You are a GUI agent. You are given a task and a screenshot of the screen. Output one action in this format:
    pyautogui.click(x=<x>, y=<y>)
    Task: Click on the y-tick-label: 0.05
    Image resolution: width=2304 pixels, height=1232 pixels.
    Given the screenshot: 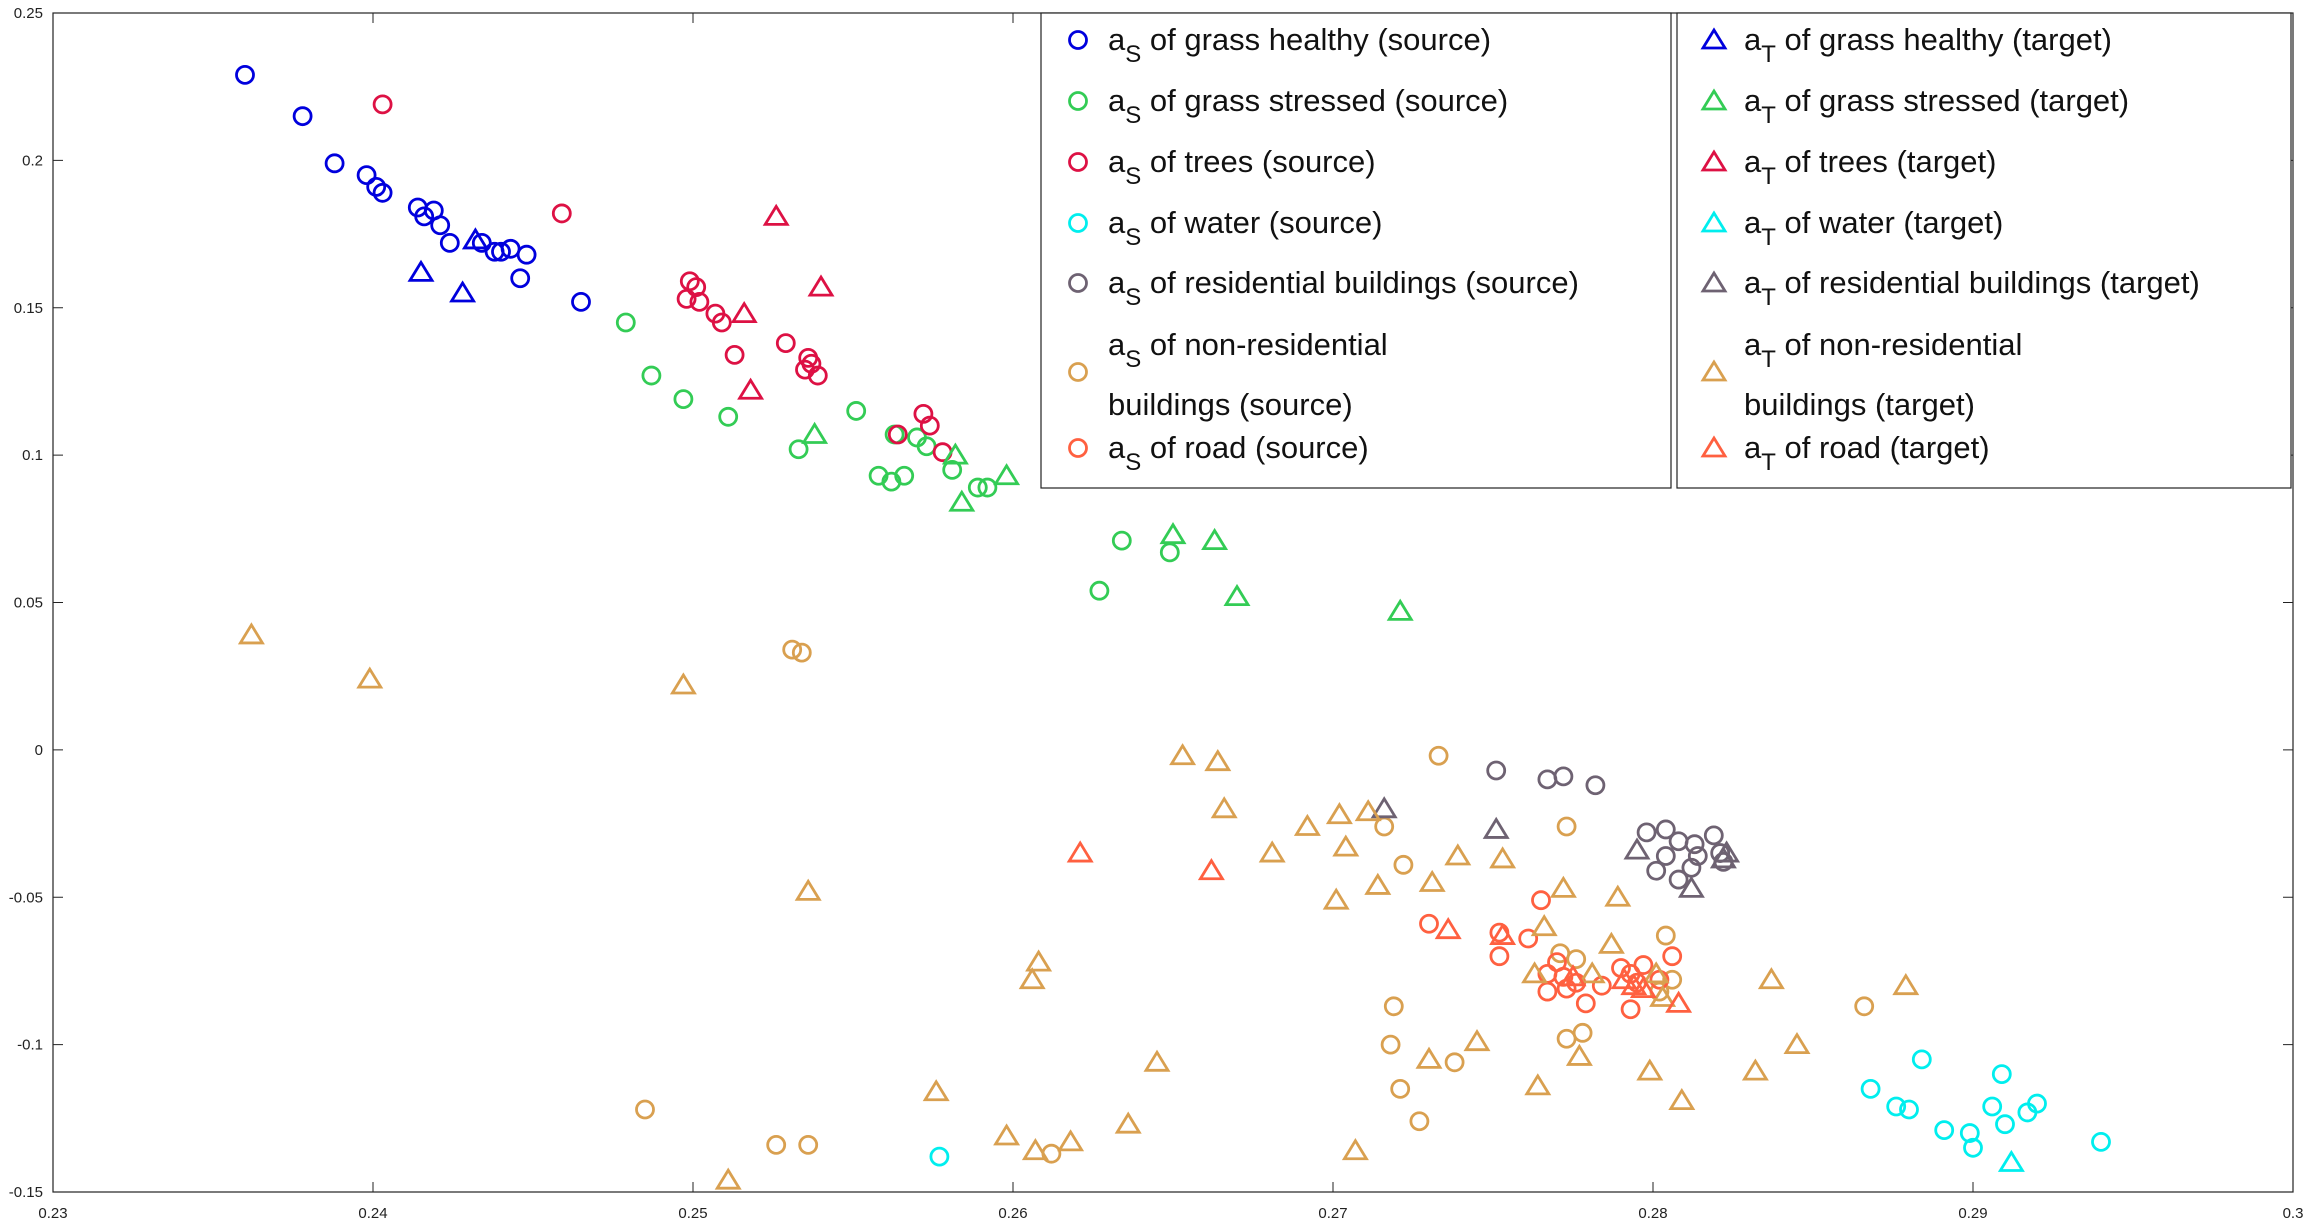 What is the action you would take?
    pyautogui.click(x=28, y=603)
    